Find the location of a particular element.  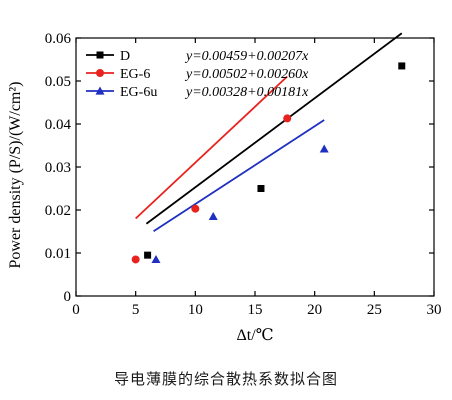

y-tick-label: 0.01 is located at coordinates (58, 254).